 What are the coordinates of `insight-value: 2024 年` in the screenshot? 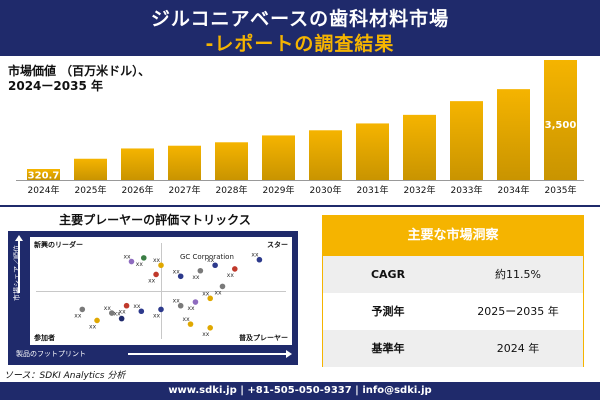 It's located at (518, 348).